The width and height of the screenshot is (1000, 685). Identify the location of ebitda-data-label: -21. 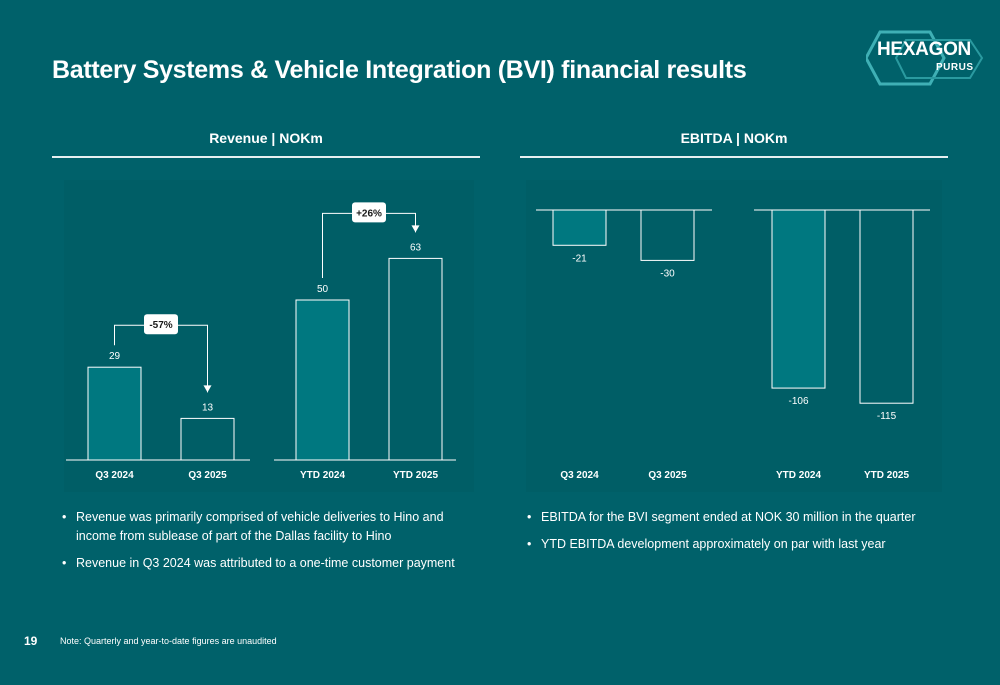
(579, 258).